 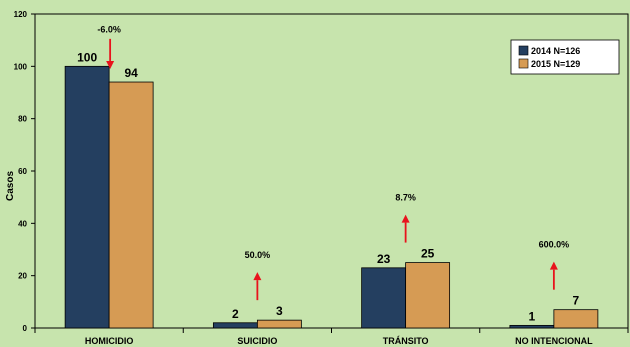 What do you see at coordinates (532, 316) in the screenshot?
I see `data-label: 1` at bounding box center [532, 316].